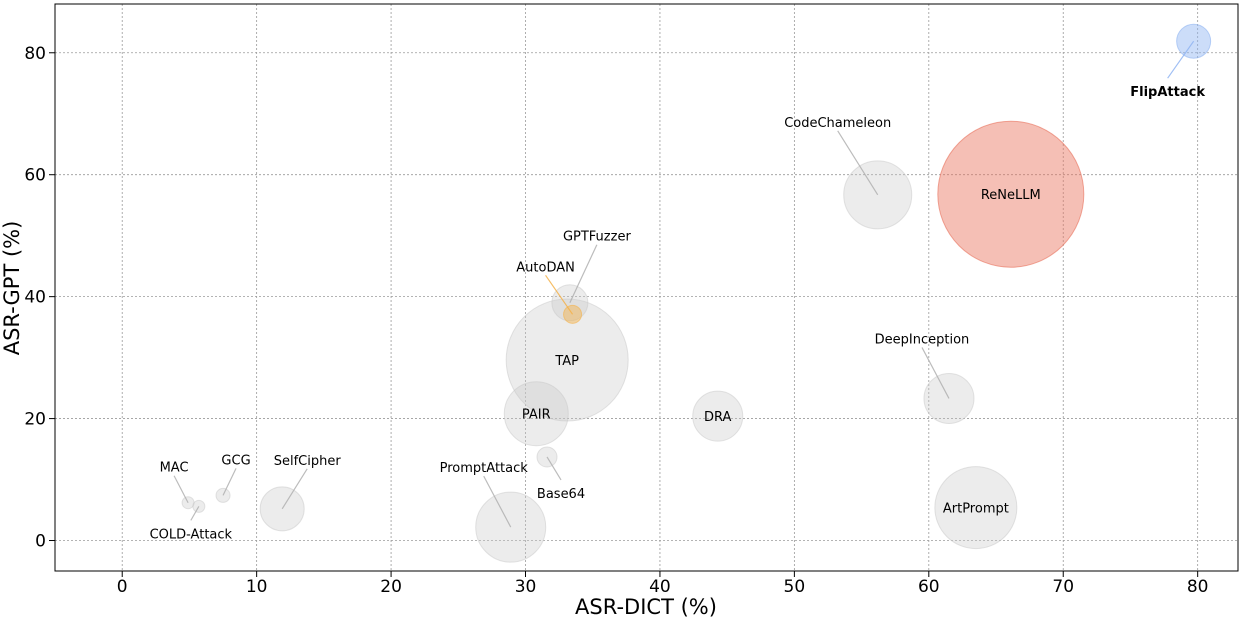  What do you see at coordinates (12, 288) in the screenshot?
I see `y-axis-label: ASR-GPT (%)` at bounding box center [12, 288].